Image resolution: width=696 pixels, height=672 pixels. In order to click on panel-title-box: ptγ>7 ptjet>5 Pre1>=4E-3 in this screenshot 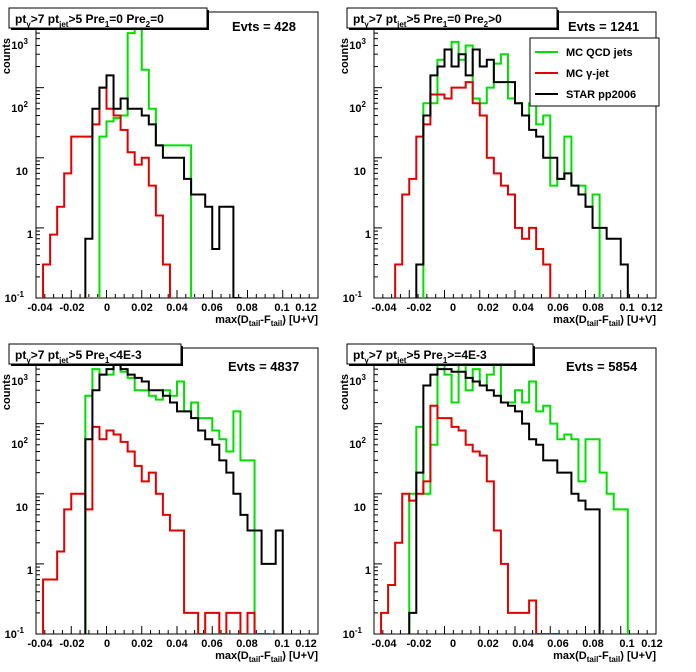, I will do `click(440, 354)`.